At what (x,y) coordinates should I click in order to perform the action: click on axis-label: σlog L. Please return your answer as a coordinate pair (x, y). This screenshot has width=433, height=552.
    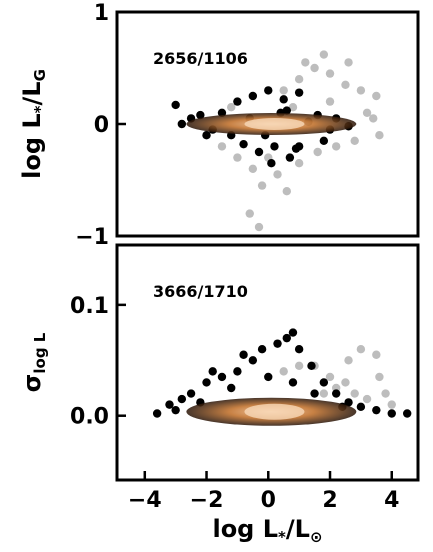
    Looking at the image, I should click on (33, 362).